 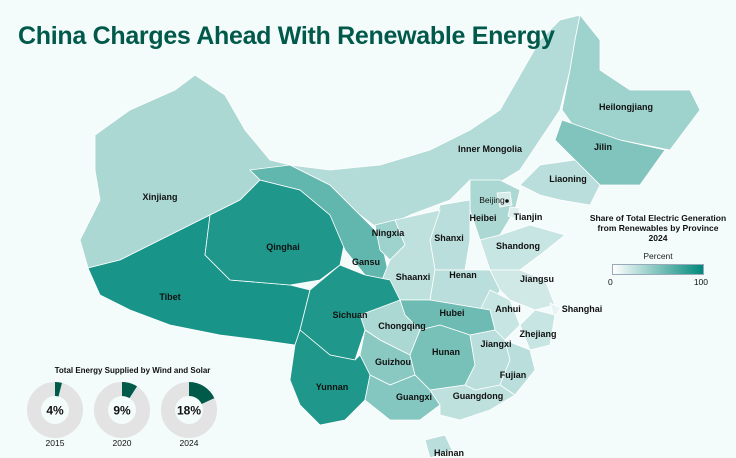 I want to click on province-label-jiangsu: Jiangsu, so click(x=537, y=279).